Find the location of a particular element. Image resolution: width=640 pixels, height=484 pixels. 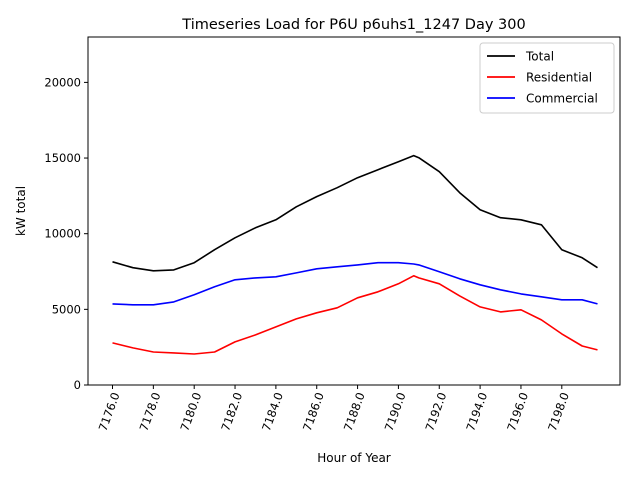

series-line-residential is located at coordinates (355, 314).